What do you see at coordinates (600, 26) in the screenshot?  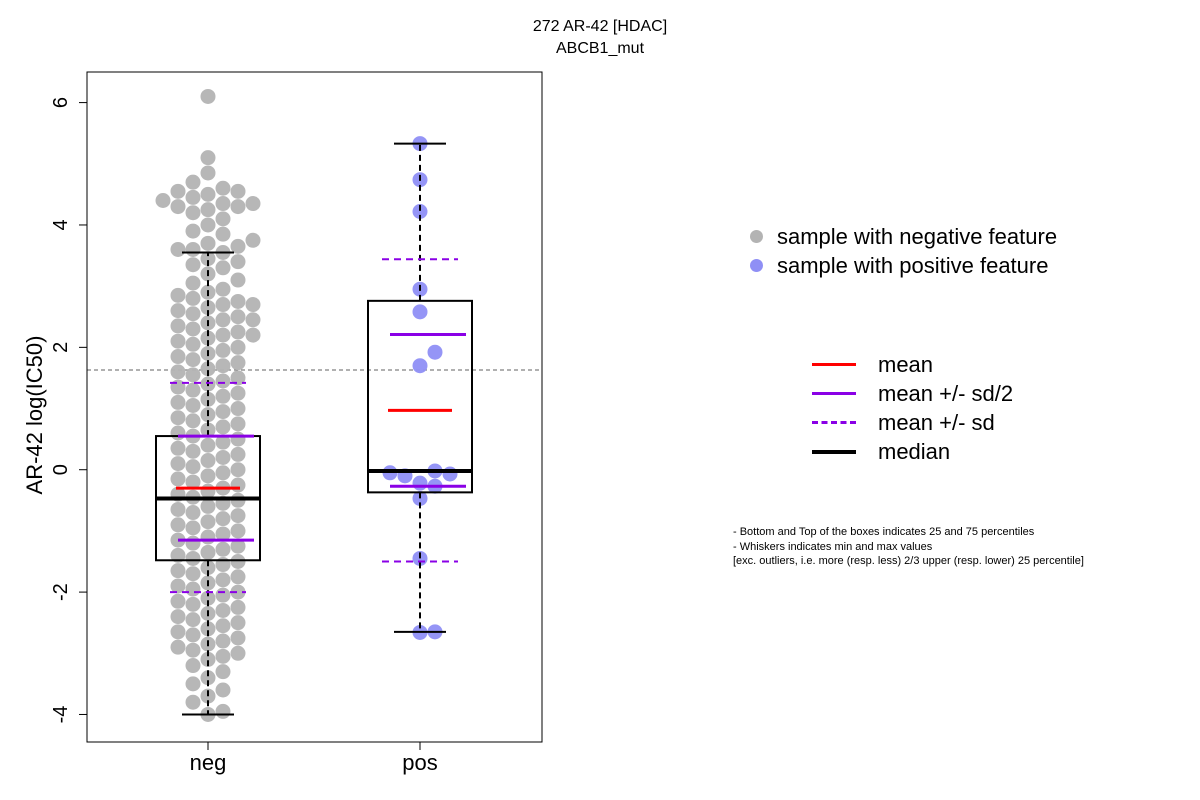 I see `chart-title: 272 AR-42 [HDAC]` at bounding box center [600, 26].